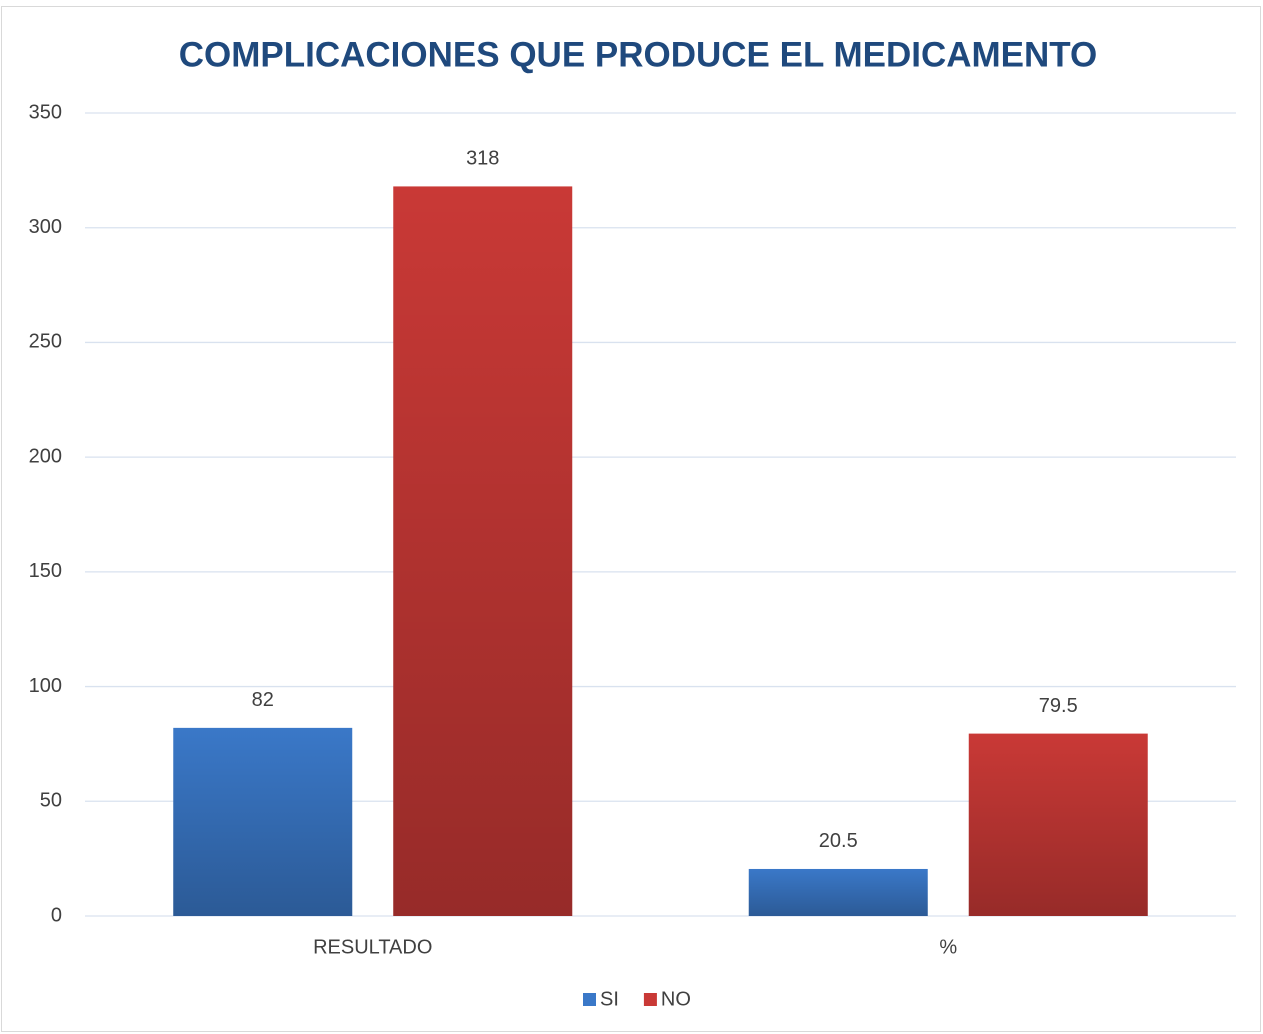  Describe the element at coordinates (45, 686) in the screenshot. I see `y-tick-label: 100` at that location.